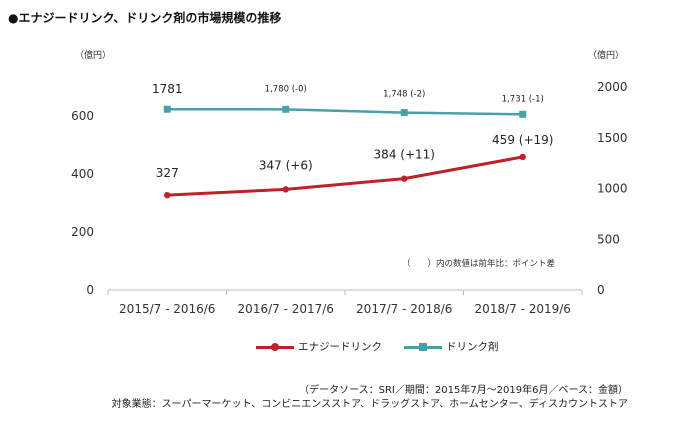  What do you see at coordinates (404, 309) in the screenshot?
I see `x-tick-label: 2017/7 - 2018/6` at bounding box center [404, 309].